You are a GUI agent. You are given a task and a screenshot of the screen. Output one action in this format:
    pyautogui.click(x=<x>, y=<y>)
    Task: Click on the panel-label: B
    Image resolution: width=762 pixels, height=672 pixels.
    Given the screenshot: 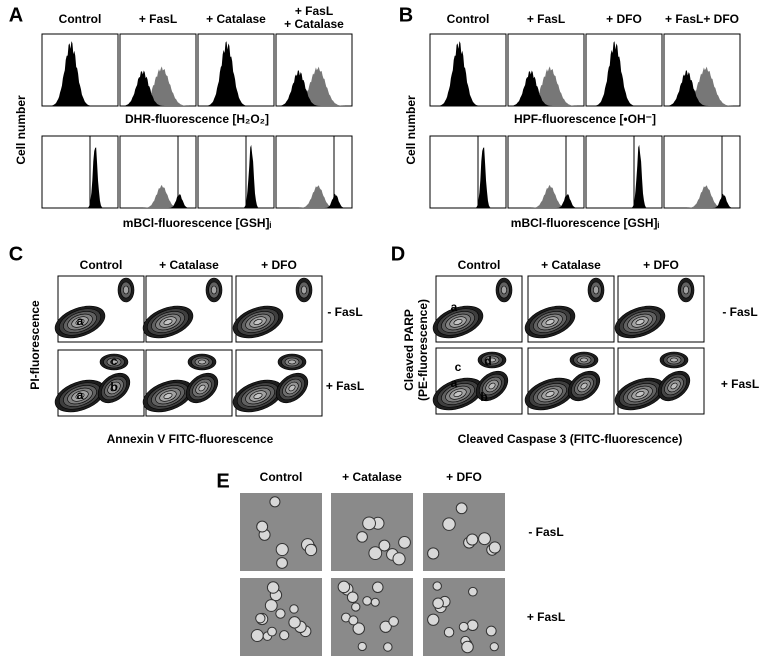 What is the action you would take?
    pyautogui.click(x=406, y=15)
    